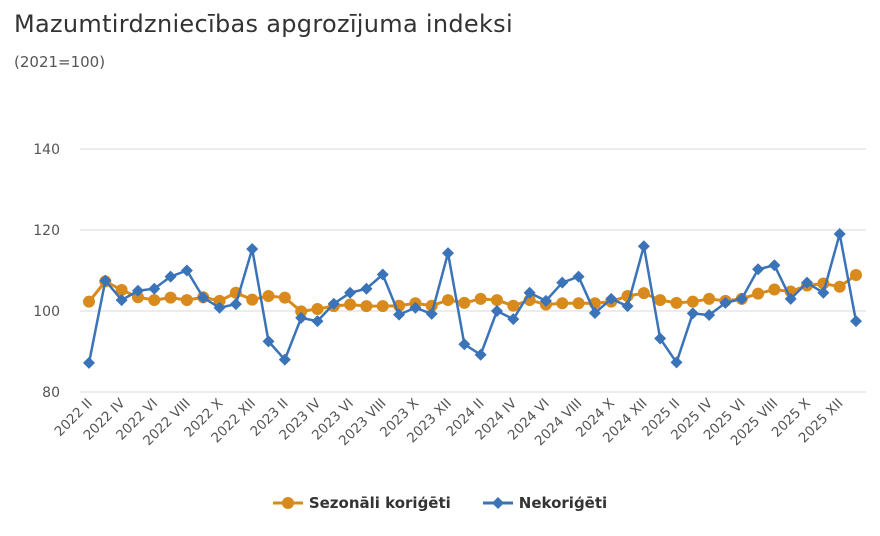 The width and height of the screenshot is (880, 536). What do you see at coordinates (497, 503) in the screenshot?
I see `diamond-marker-icon` at bounding box center [497, 503].